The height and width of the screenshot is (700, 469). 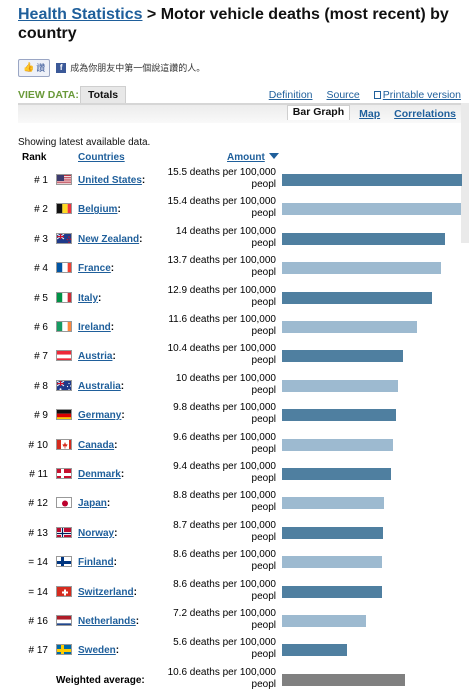 What do you see at coordinates (425, 114) in the screenshot?
I see `tab-correlations: Correlations` at bounding box center [425, 114].